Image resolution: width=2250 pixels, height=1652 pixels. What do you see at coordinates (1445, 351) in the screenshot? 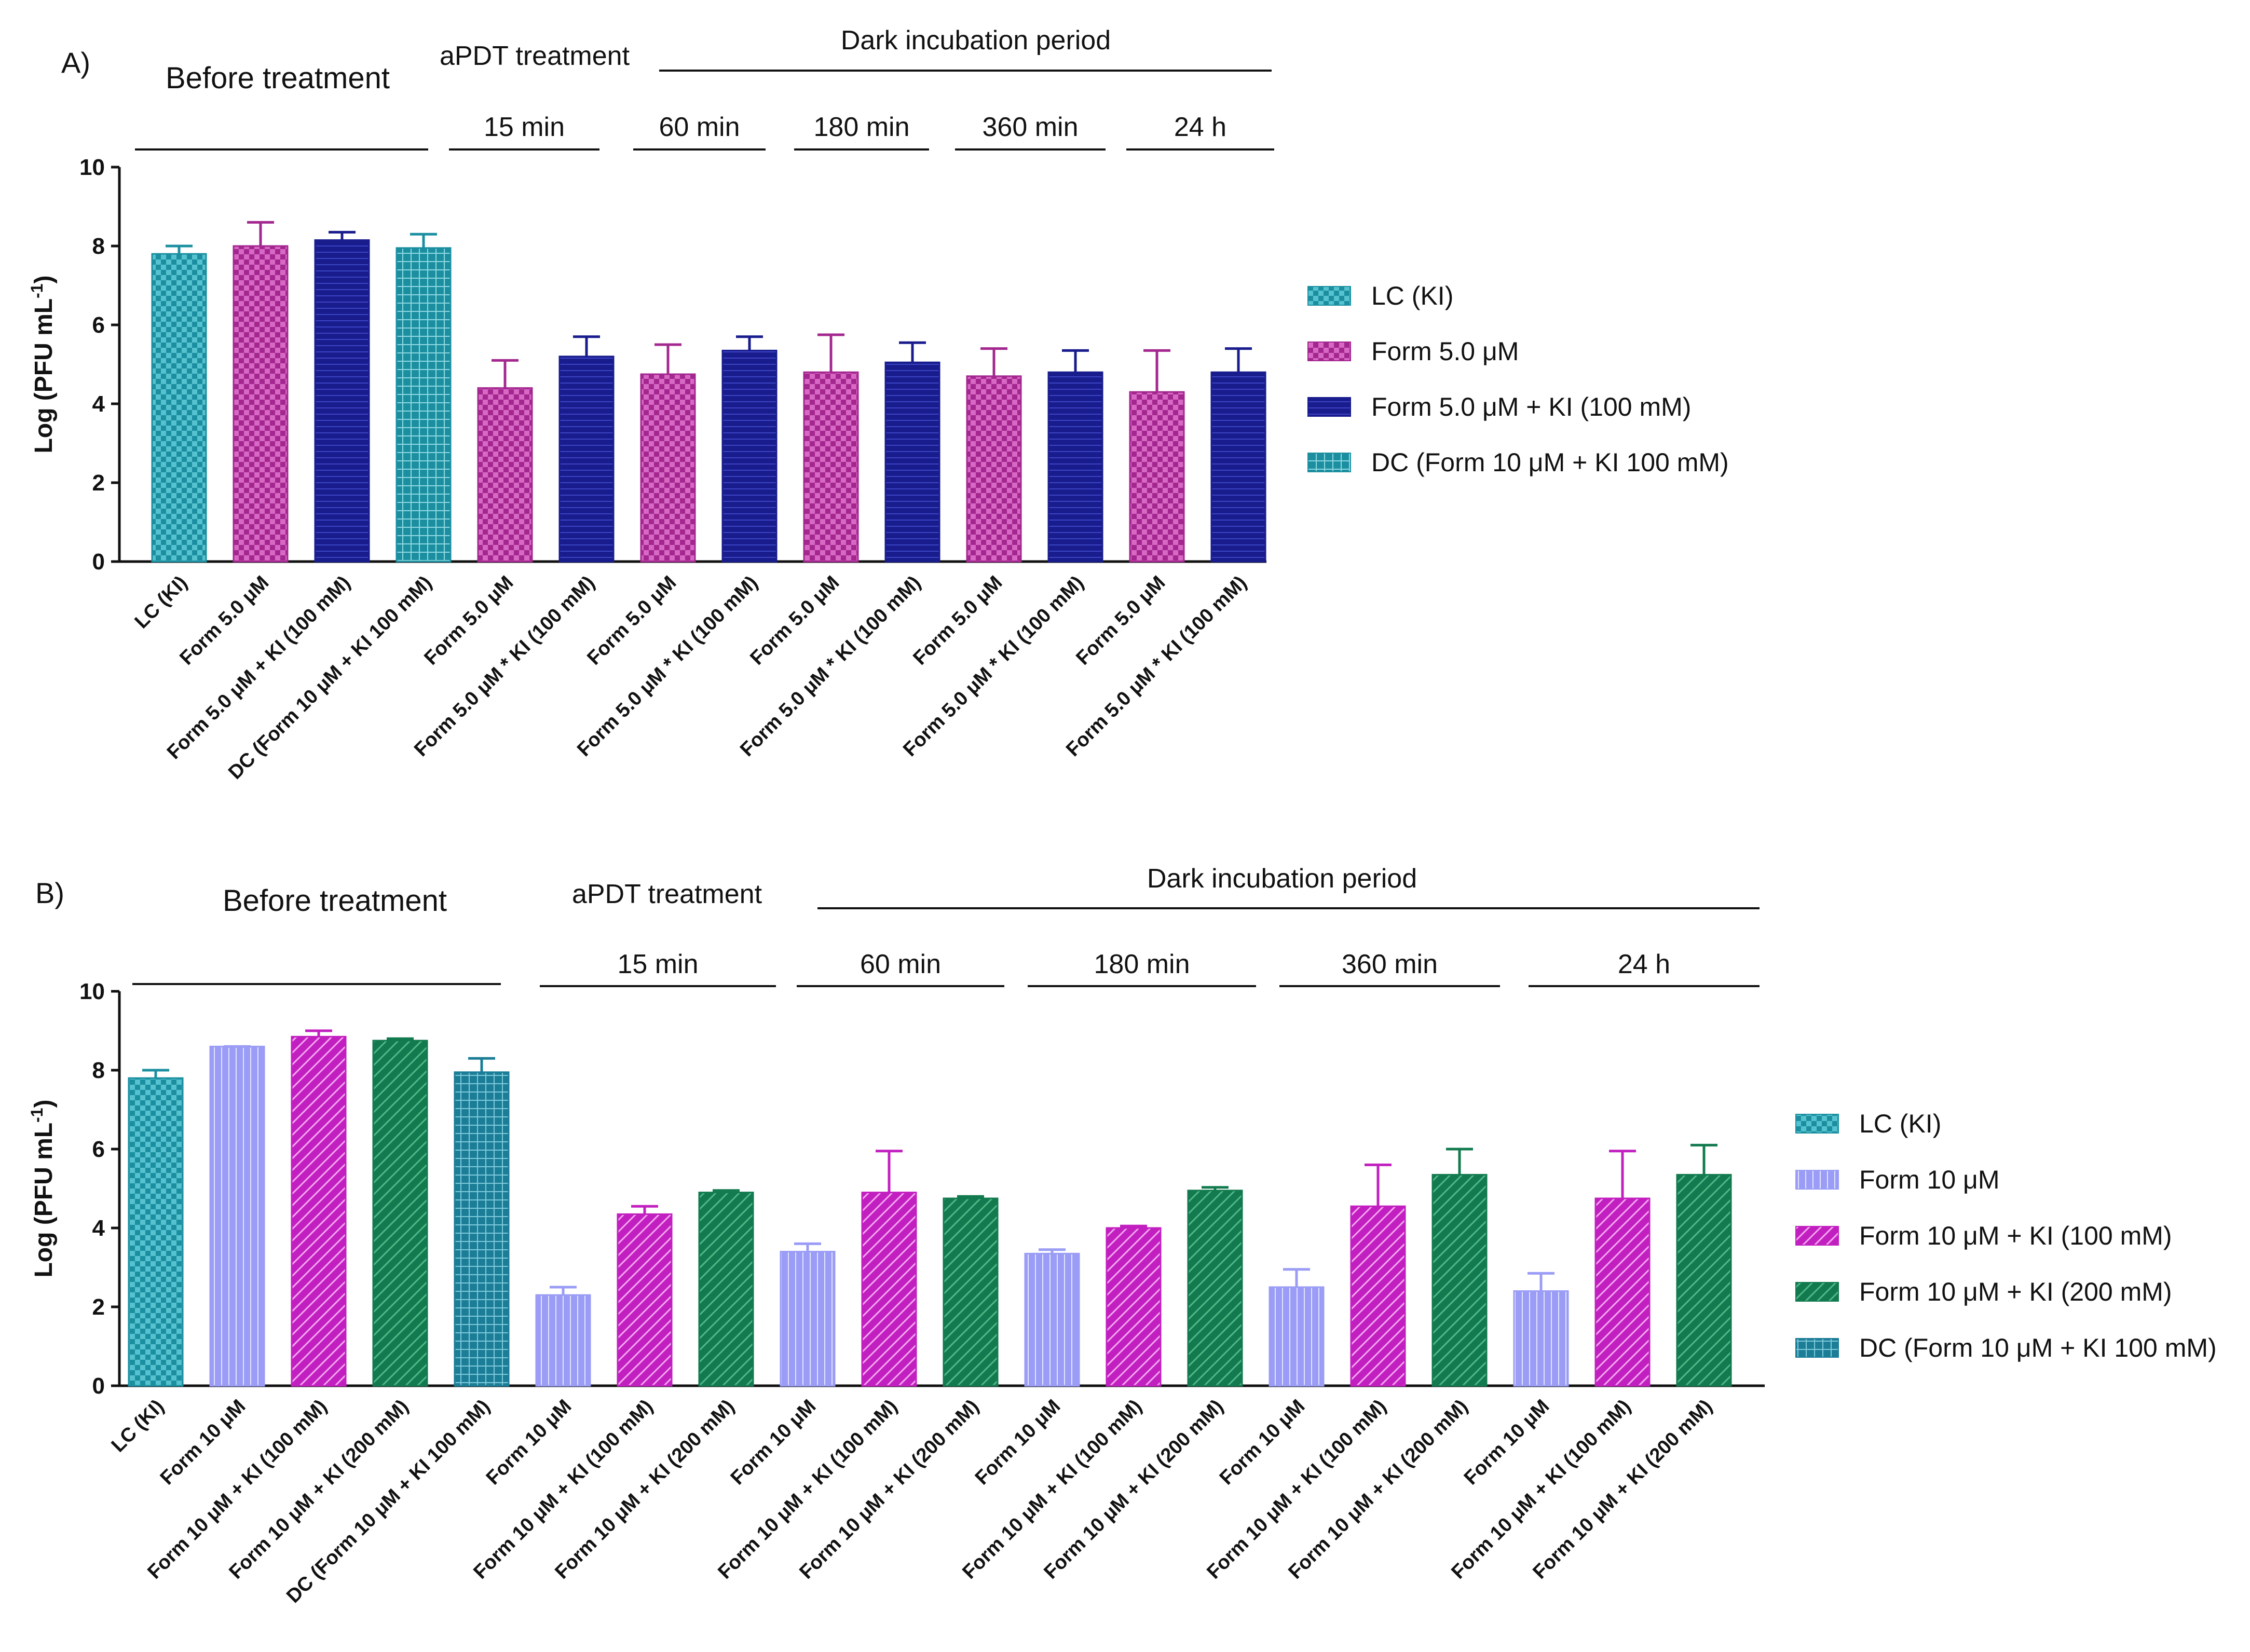
I see `legend-label: Form 5.0 μM` at bounding box center [1445, 351].